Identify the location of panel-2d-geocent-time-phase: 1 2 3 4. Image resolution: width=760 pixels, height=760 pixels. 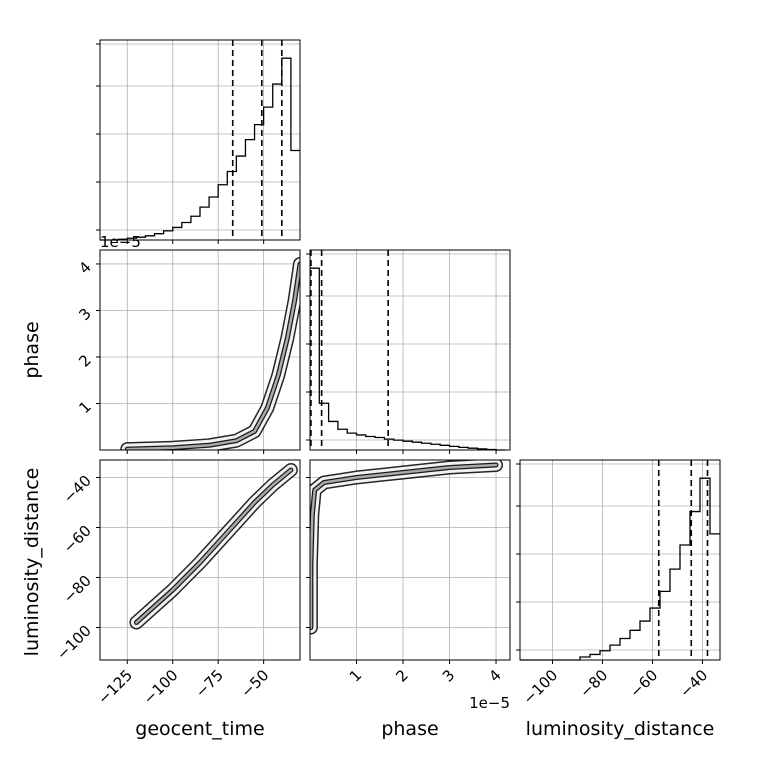
(190, 351).